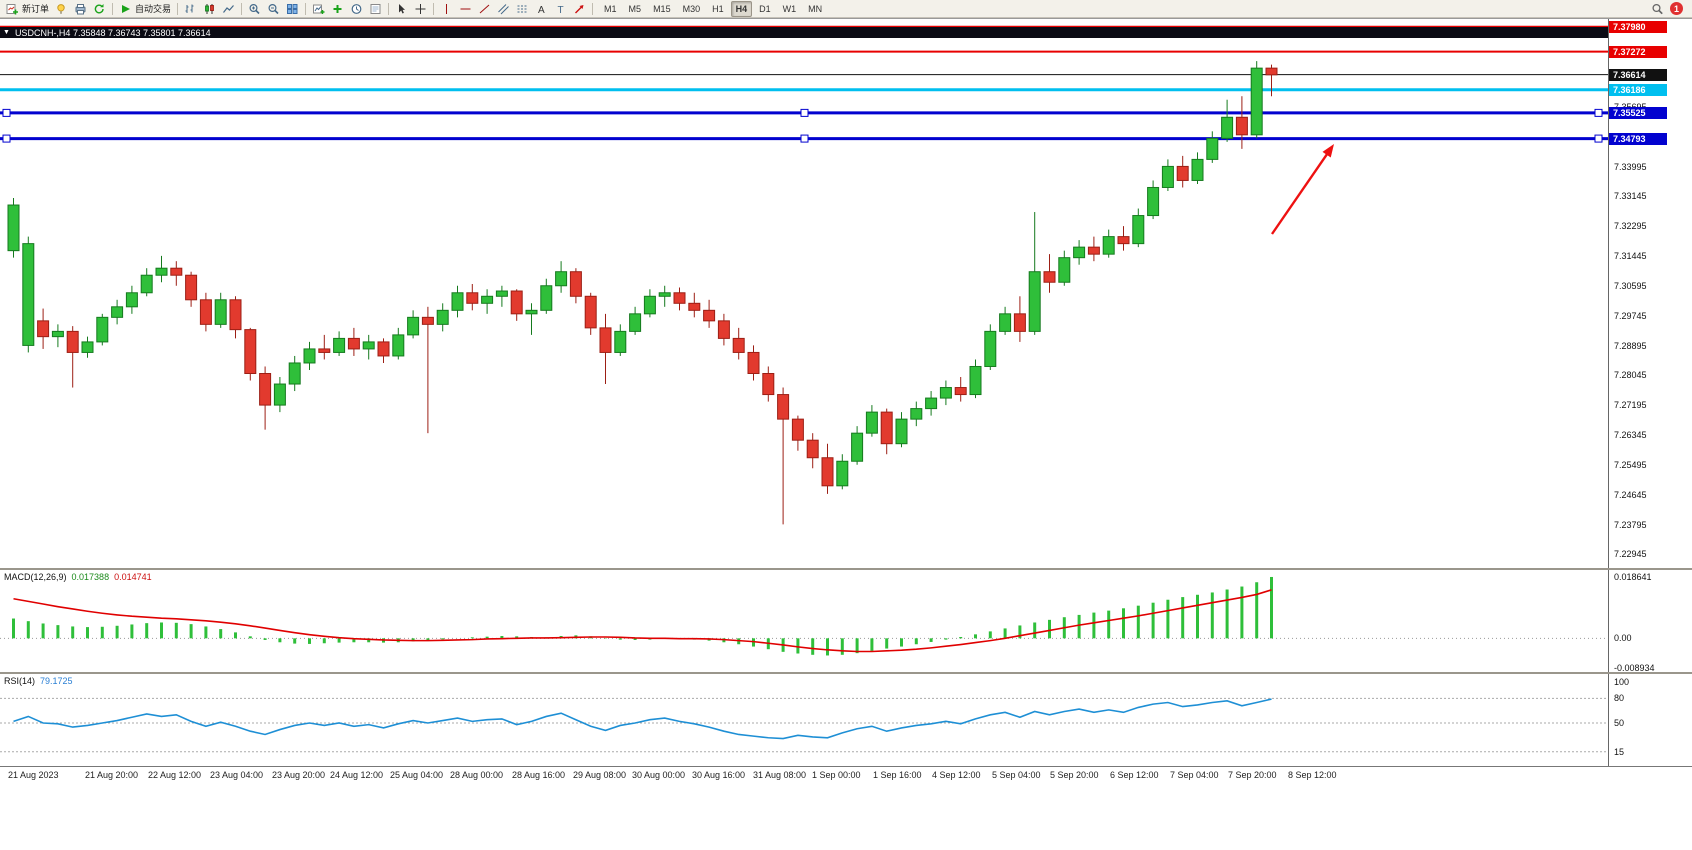  Describe the element at coordinates (417, 775) in the screenshot. I see `time-axis-label: 25 Aug 04:00` at that location.